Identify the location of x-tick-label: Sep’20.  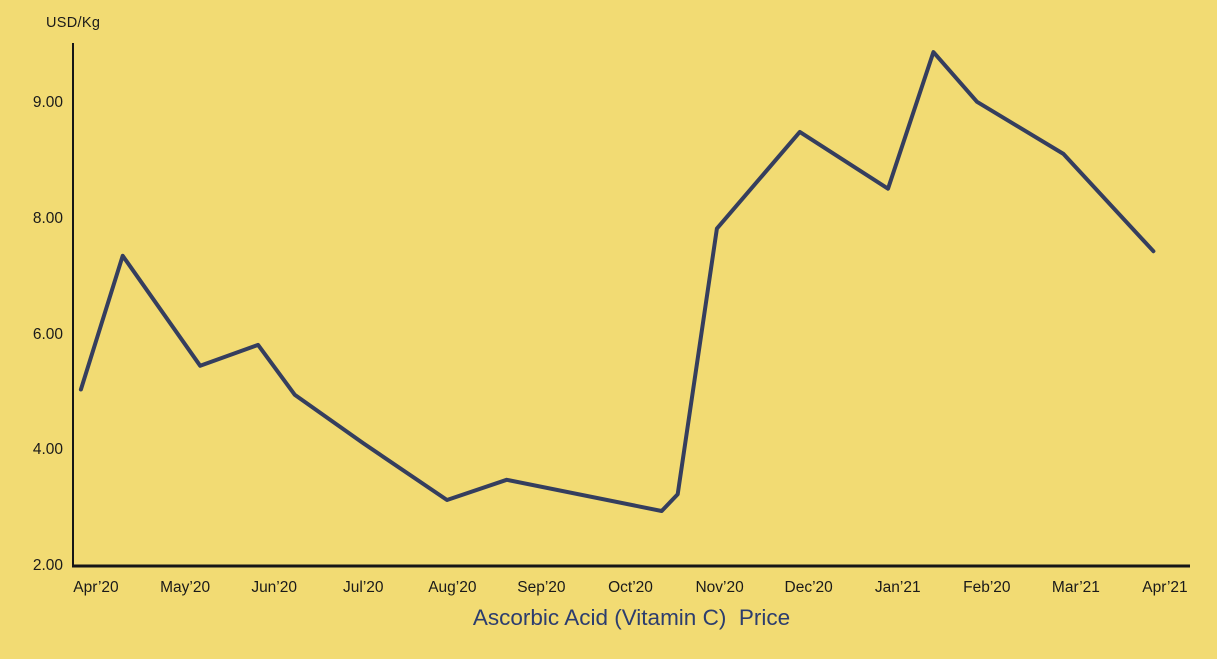
(541, 587).